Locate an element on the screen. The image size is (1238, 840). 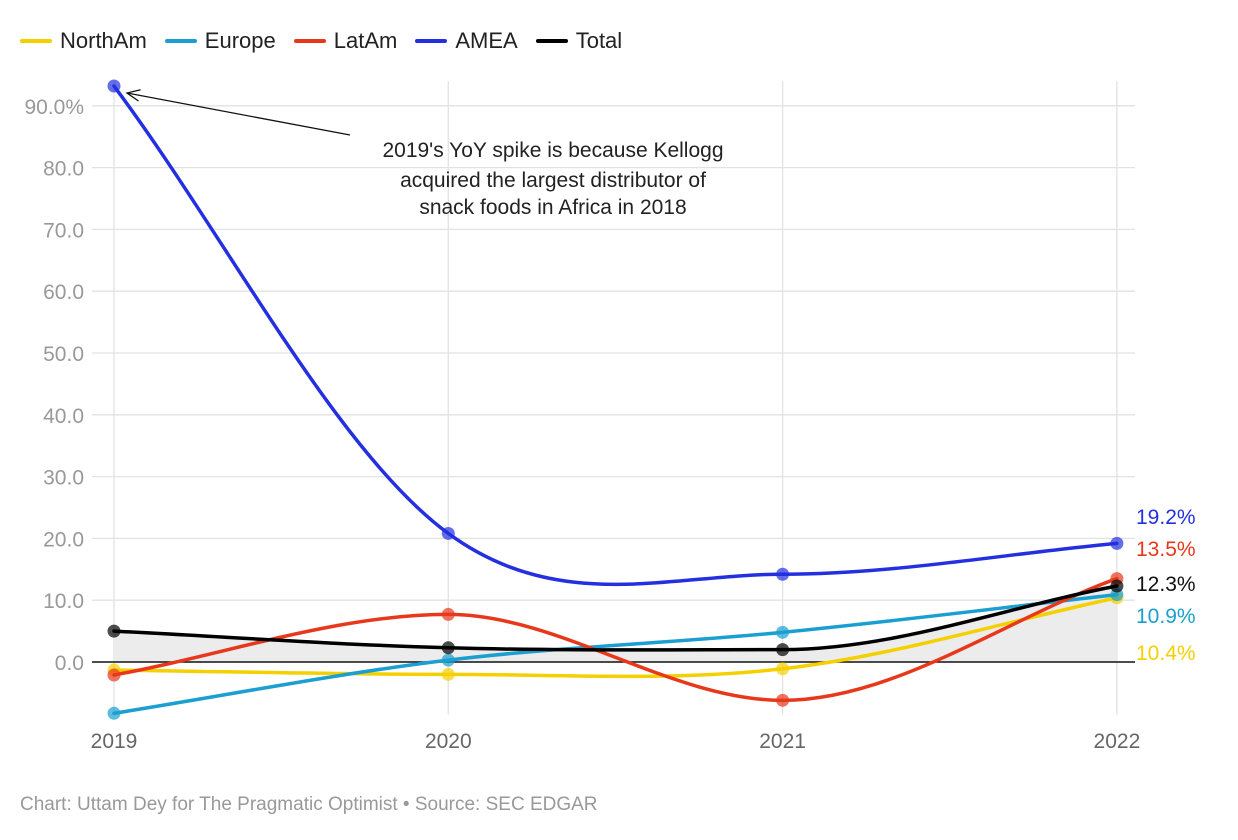
annotation-arrow is located at coordinates (238, 114).